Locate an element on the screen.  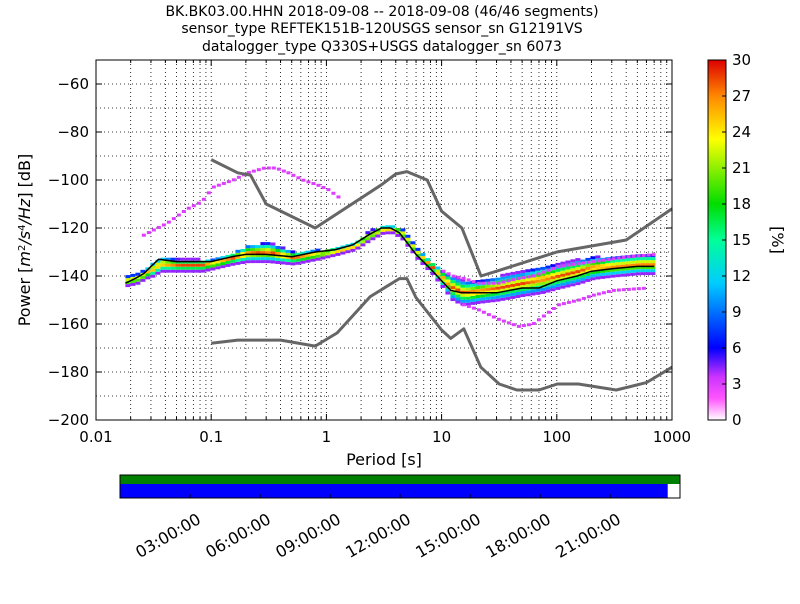
mean-psd-curve is located at coordinates (390, 260).